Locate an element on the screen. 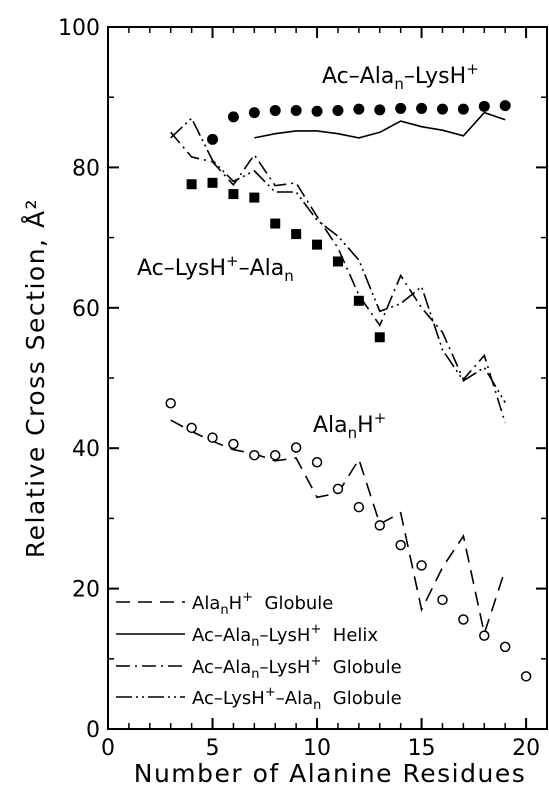  x-tick-label: 0 is located at coordinates (108, 748).